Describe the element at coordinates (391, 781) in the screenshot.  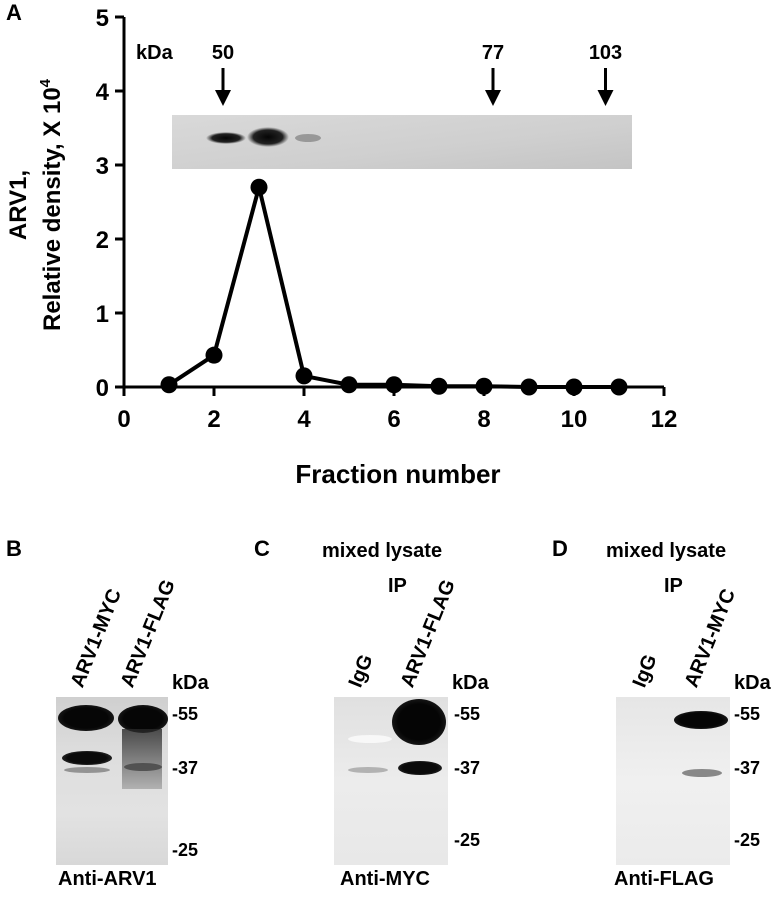
I see `panel-c-blot` at that location.